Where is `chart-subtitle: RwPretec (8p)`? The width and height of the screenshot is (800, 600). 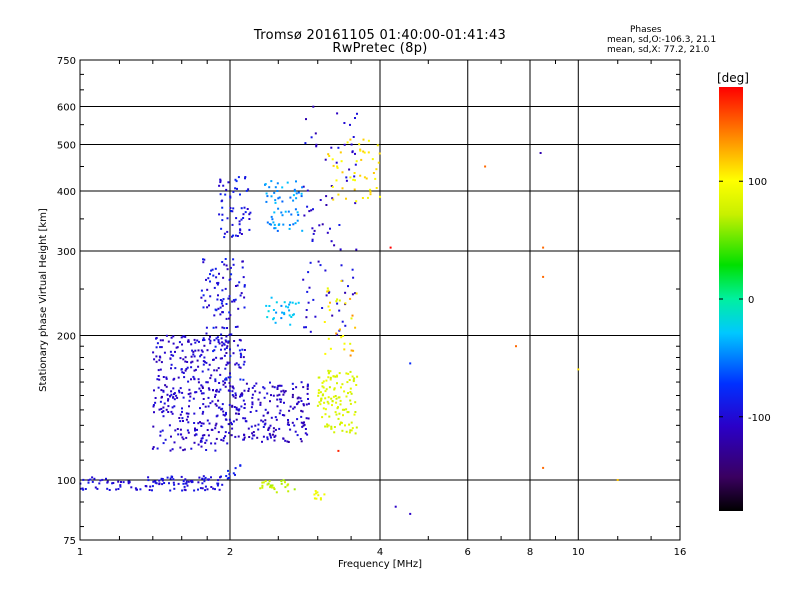 chart-subtitle: RwPretec (8p) is located at coordinates (380, 48).